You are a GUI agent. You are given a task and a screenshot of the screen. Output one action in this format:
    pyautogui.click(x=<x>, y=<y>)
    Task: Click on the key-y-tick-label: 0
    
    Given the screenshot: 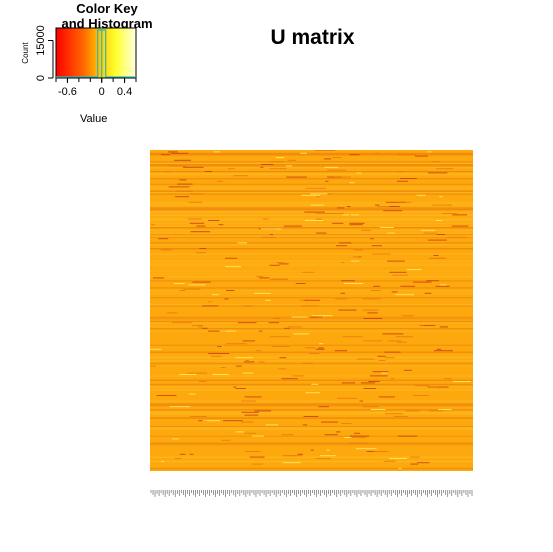 What is the action you would take?
    pyautogui.click(x=41, y=78)
    